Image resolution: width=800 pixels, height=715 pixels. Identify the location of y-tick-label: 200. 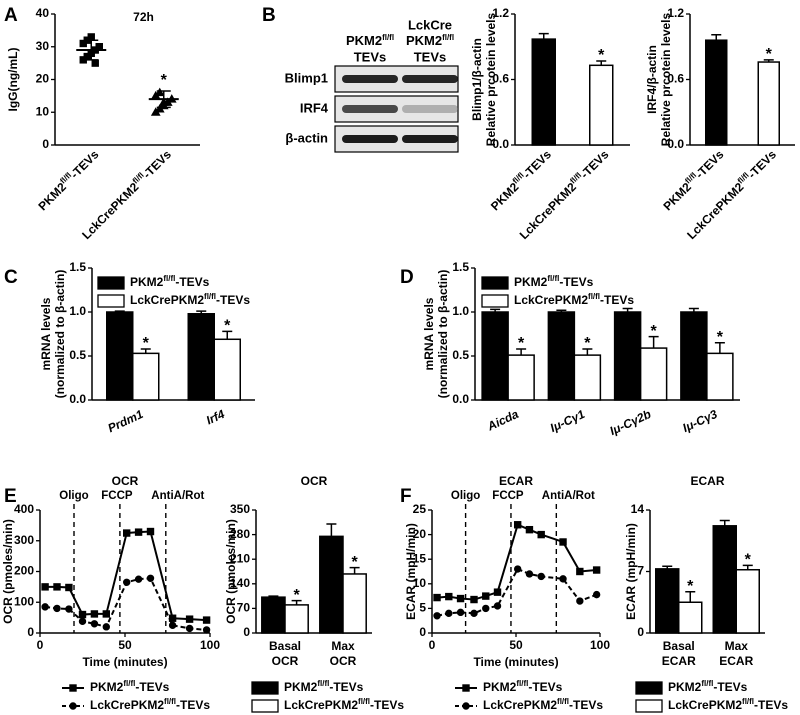
(24, 571).